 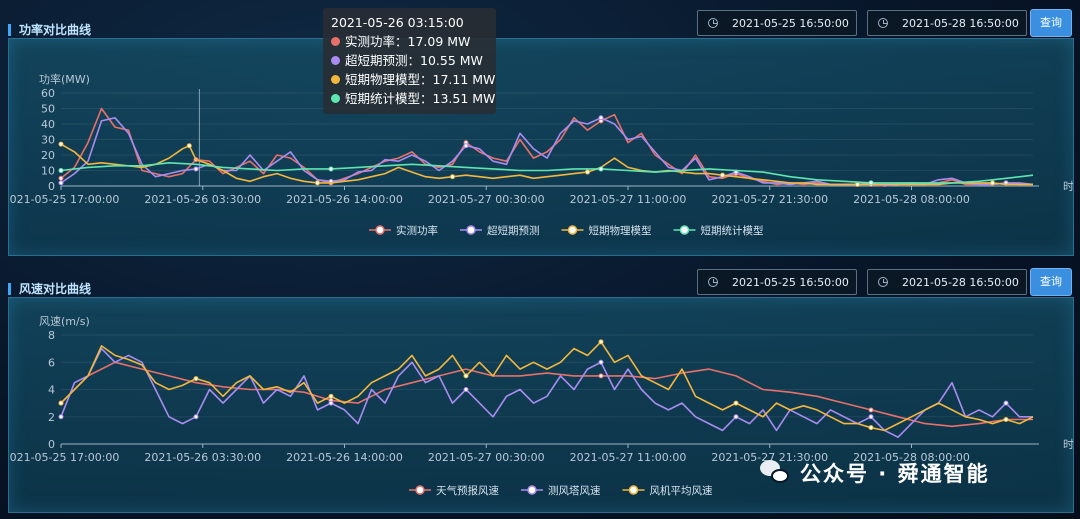 I want to click on wind-end-date-value: 2021-05-28 16:50:00, so click(x=960, y=282).